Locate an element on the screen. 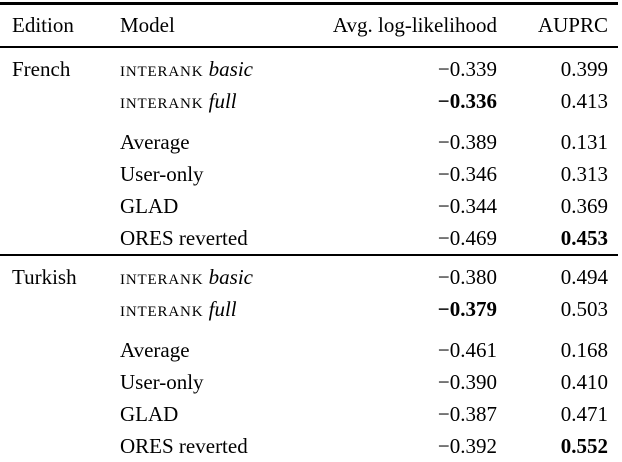 The width and height of the screenshot is (622, 462). auprc-cell: 0.471 is located at coordinates (584, 413).